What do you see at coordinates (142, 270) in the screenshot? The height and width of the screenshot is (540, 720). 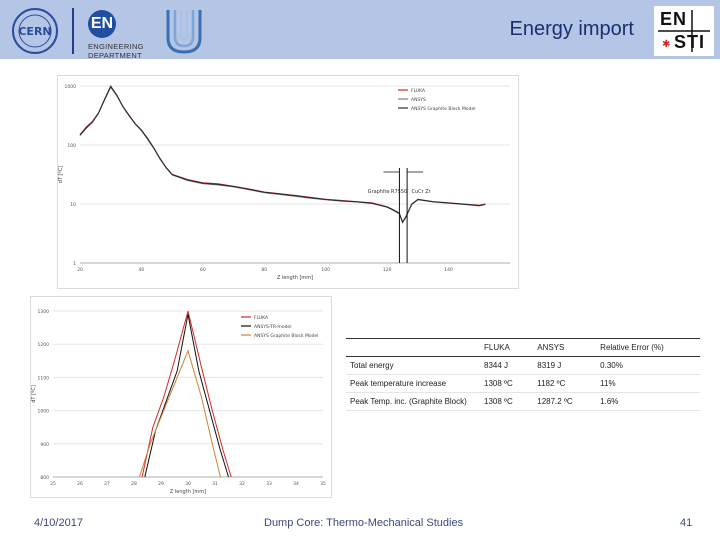 I see `x-tick-label: 40` at bounding box center [142, 270].